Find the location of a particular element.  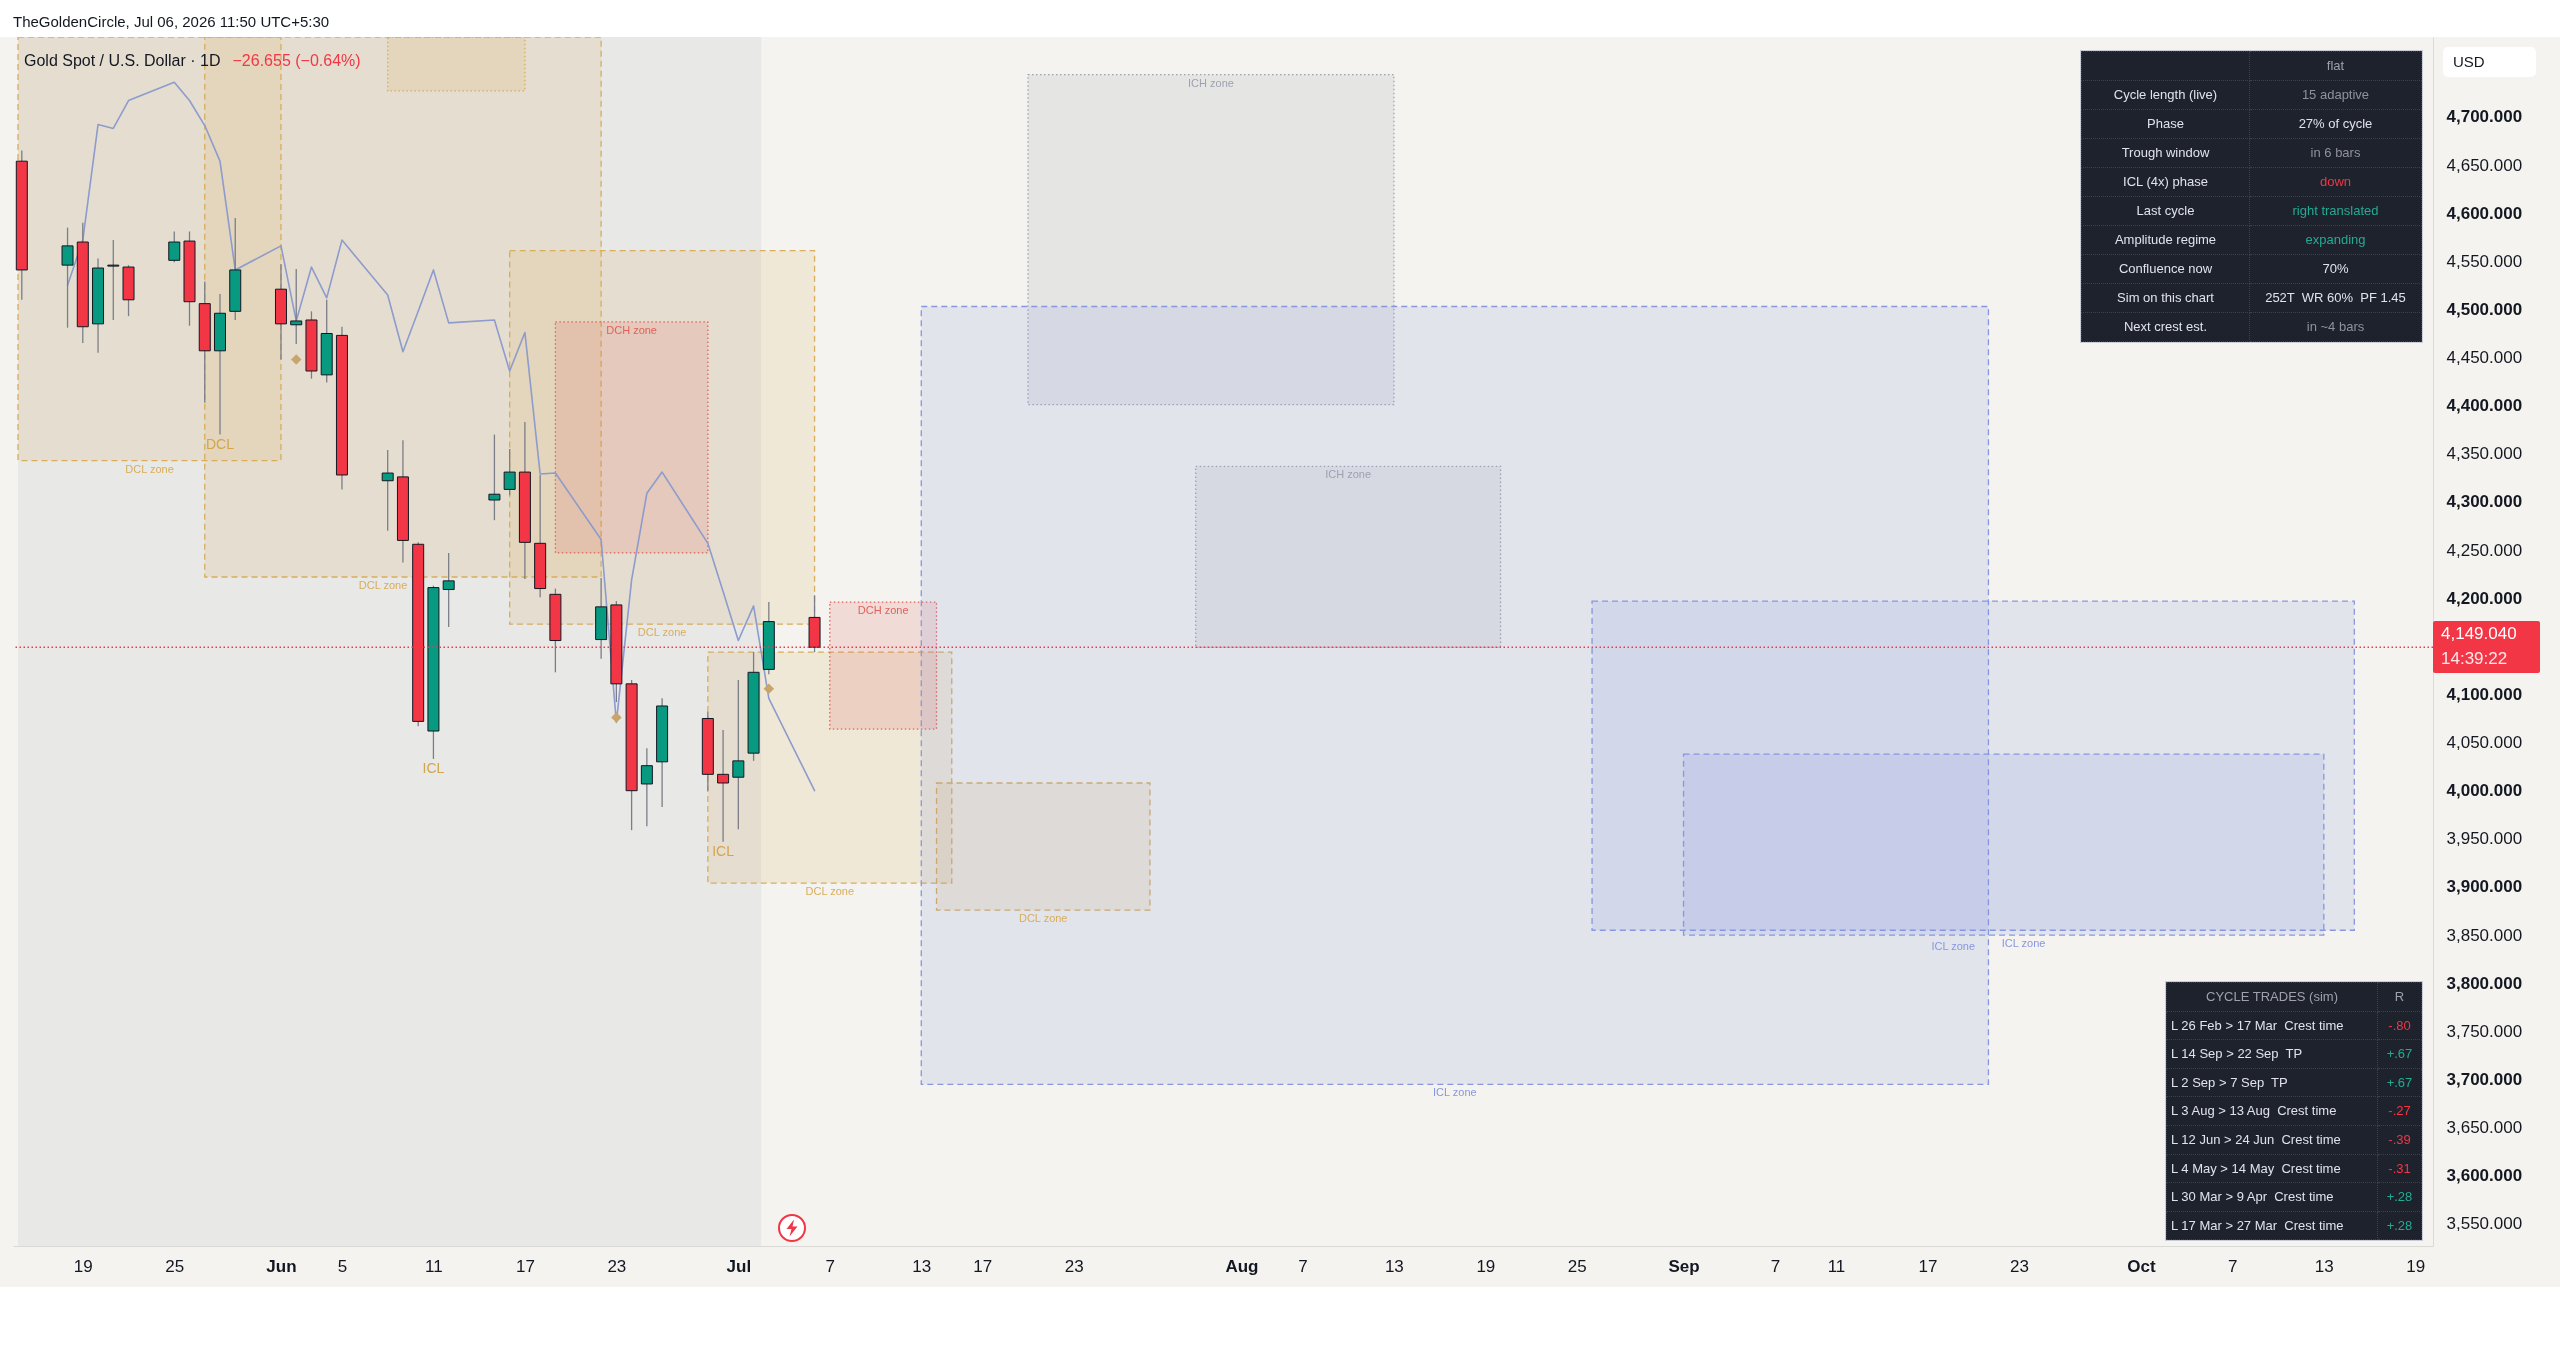

text: right translated is located at coordinates (2335, 210).